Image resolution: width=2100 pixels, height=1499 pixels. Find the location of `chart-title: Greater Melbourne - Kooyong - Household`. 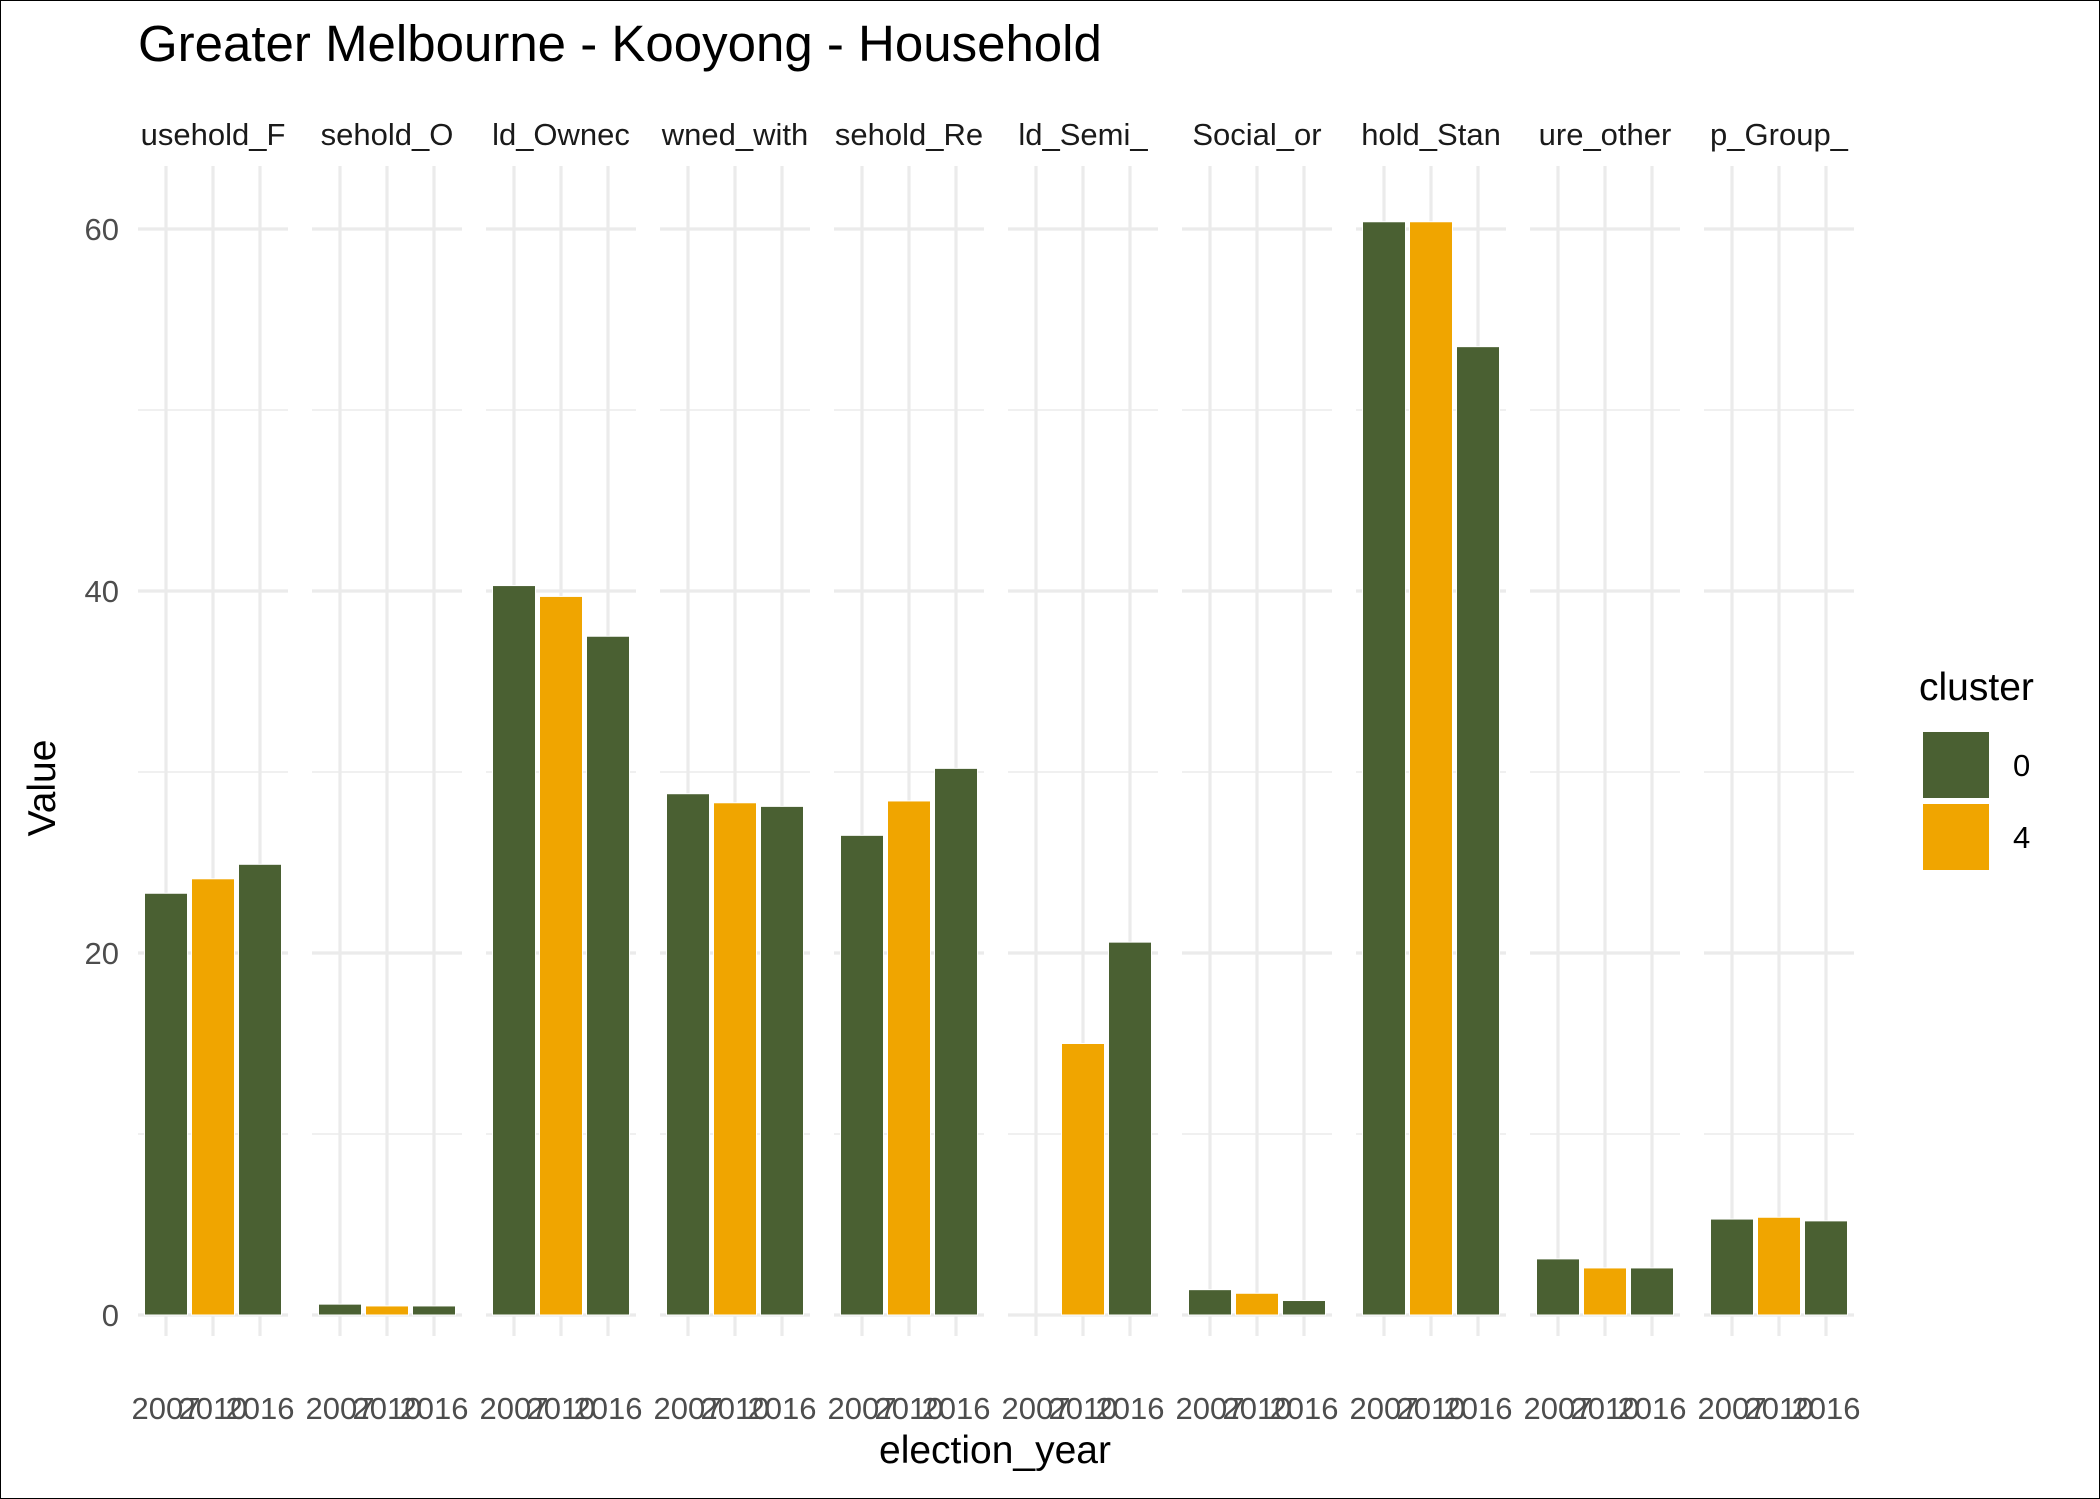

chart-title: Greater Melbourne - Kooyong - Household is located at coordinates (620, 43).